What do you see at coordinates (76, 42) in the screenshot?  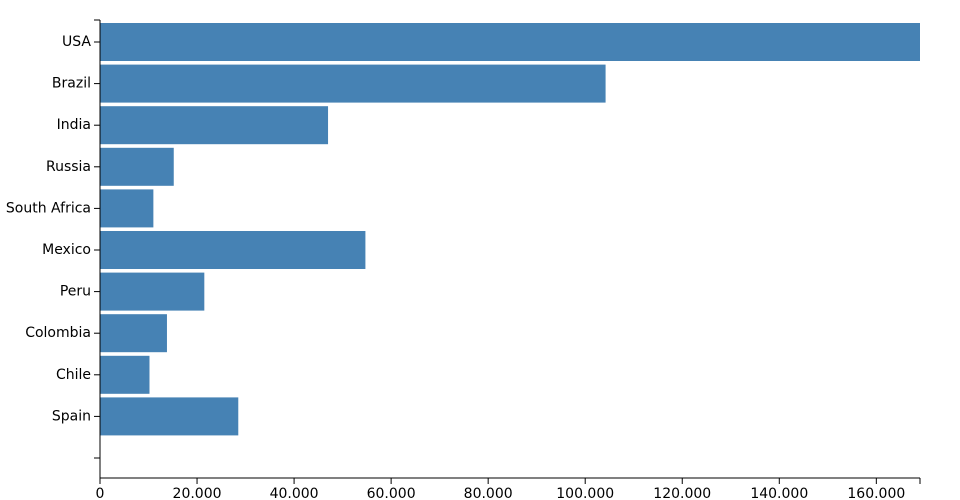 I see `y-tick-label-usa: USA` at bounding box center [76, 42].